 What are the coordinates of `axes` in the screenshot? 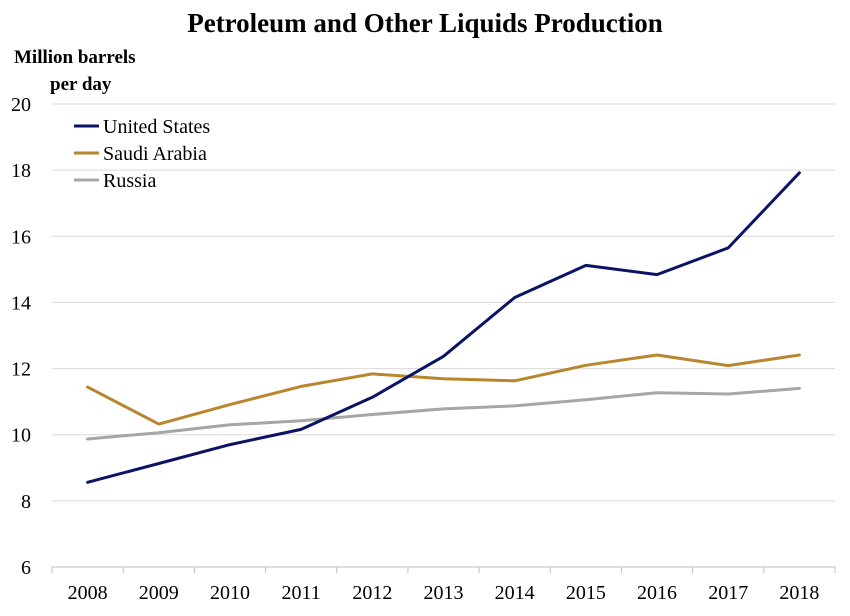 It's located at (443, 569).